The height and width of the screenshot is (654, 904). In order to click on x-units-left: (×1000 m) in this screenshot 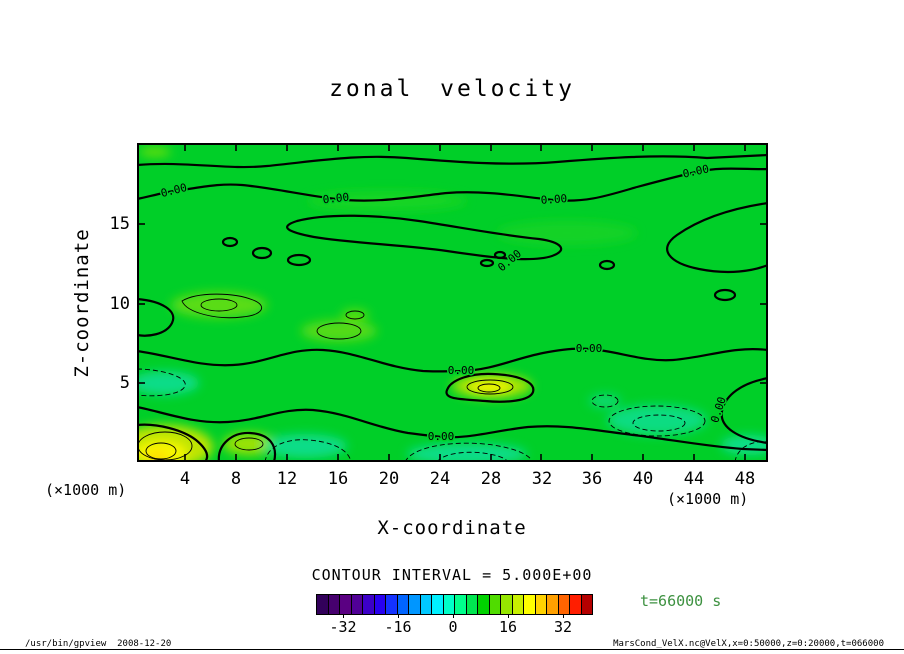, I will do `click(86, 490)`.